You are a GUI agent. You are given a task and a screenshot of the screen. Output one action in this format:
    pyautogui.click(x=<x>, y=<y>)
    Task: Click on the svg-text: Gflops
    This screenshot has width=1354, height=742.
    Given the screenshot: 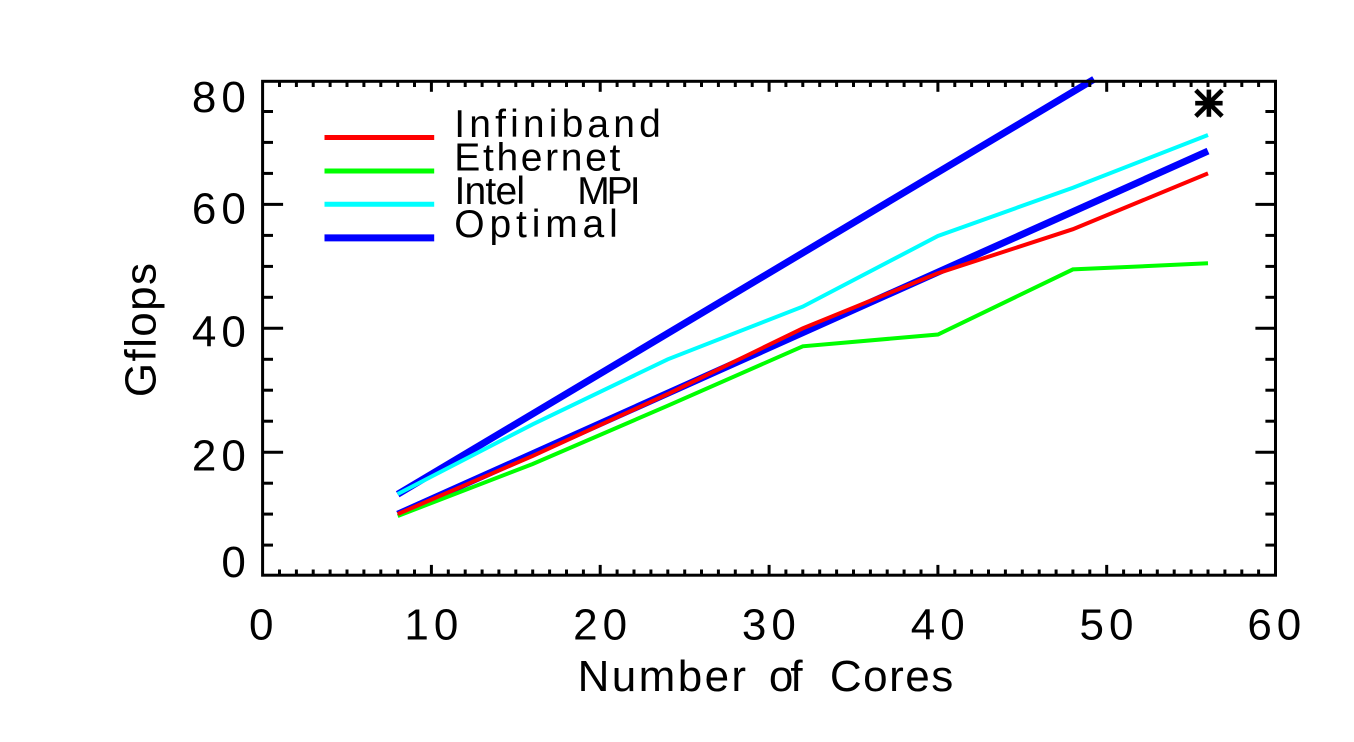 What is the action you would take?
    pyautogui.click(x=141, y=330)
    